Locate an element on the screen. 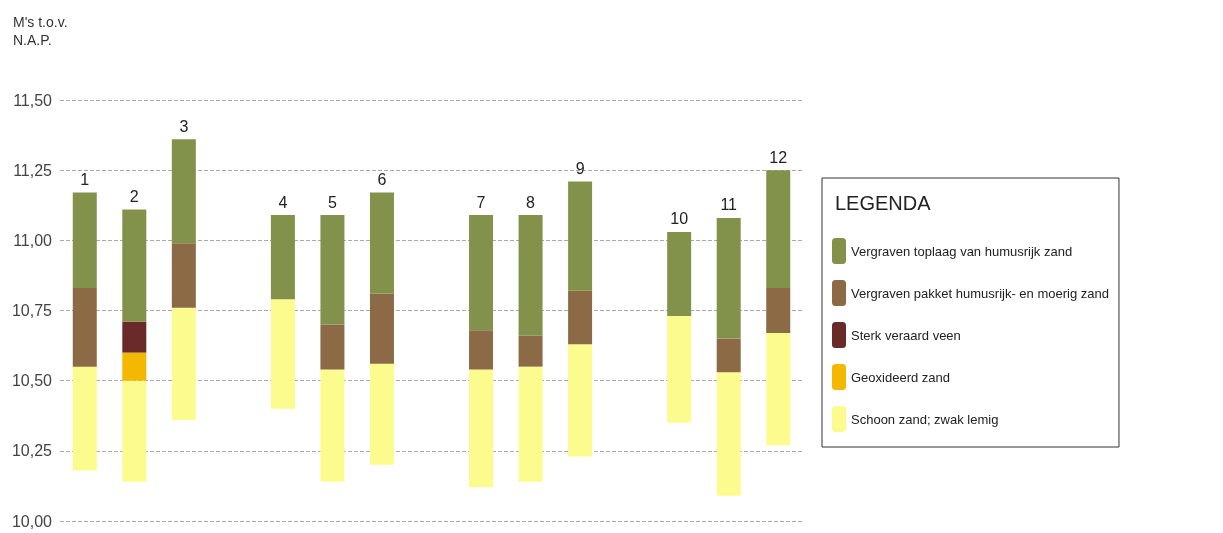  x-tick-label: 7 is located at coordinates (481, 202).